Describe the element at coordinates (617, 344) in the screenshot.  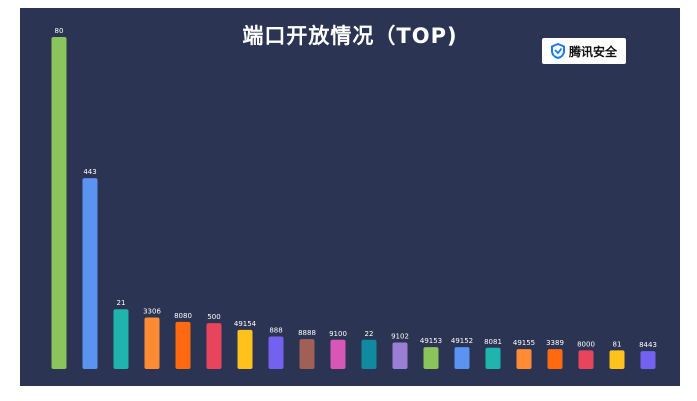
I see `bar-label-81: 81` at that location.